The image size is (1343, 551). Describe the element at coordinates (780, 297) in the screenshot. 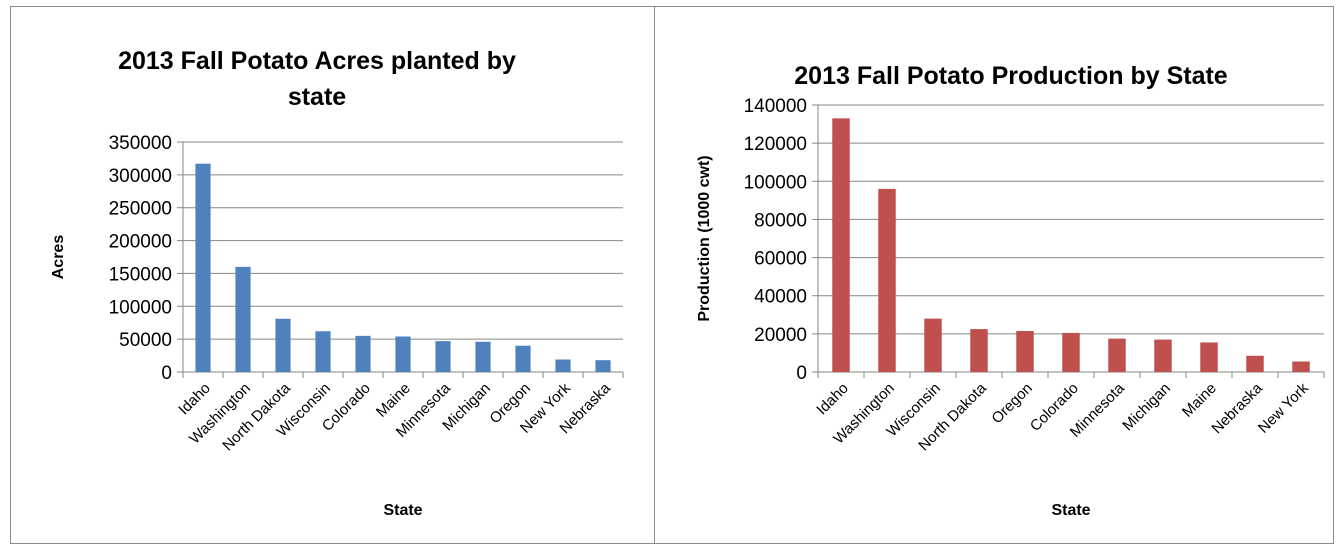

I see `y-tick-label: 40000` at that location.